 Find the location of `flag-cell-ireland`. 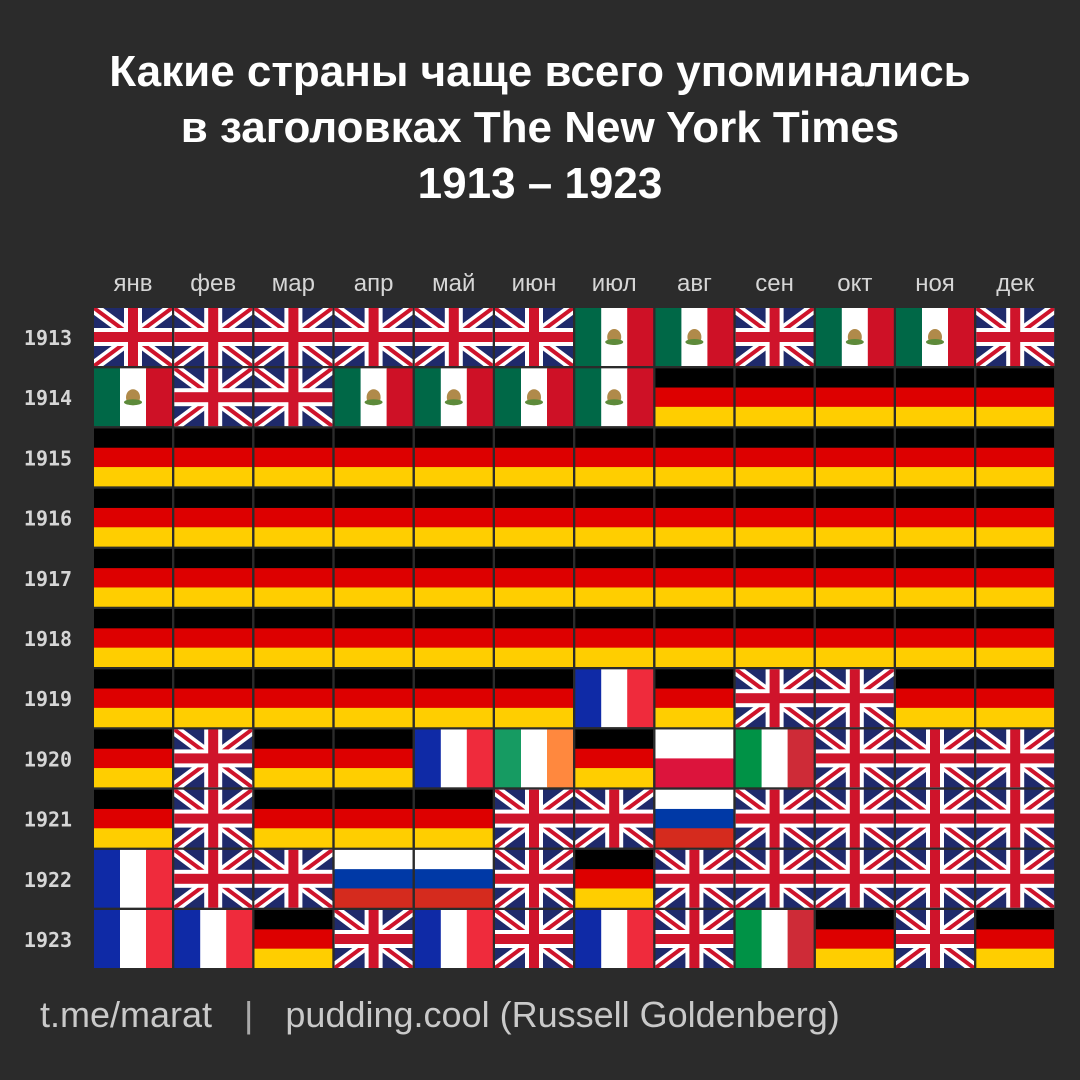

flag-cell-ireland is located at coordinates (534, 758).